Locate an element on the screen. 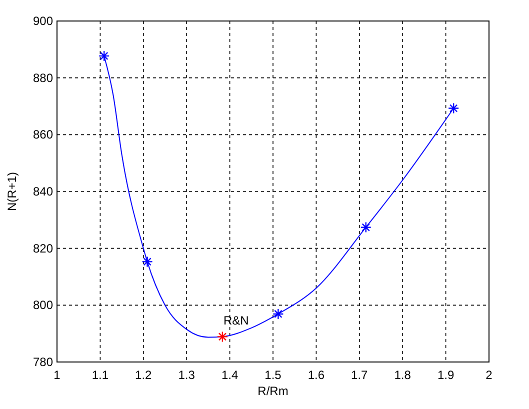  x-tick-label: 1.7 is located at coordinates (359, 375).